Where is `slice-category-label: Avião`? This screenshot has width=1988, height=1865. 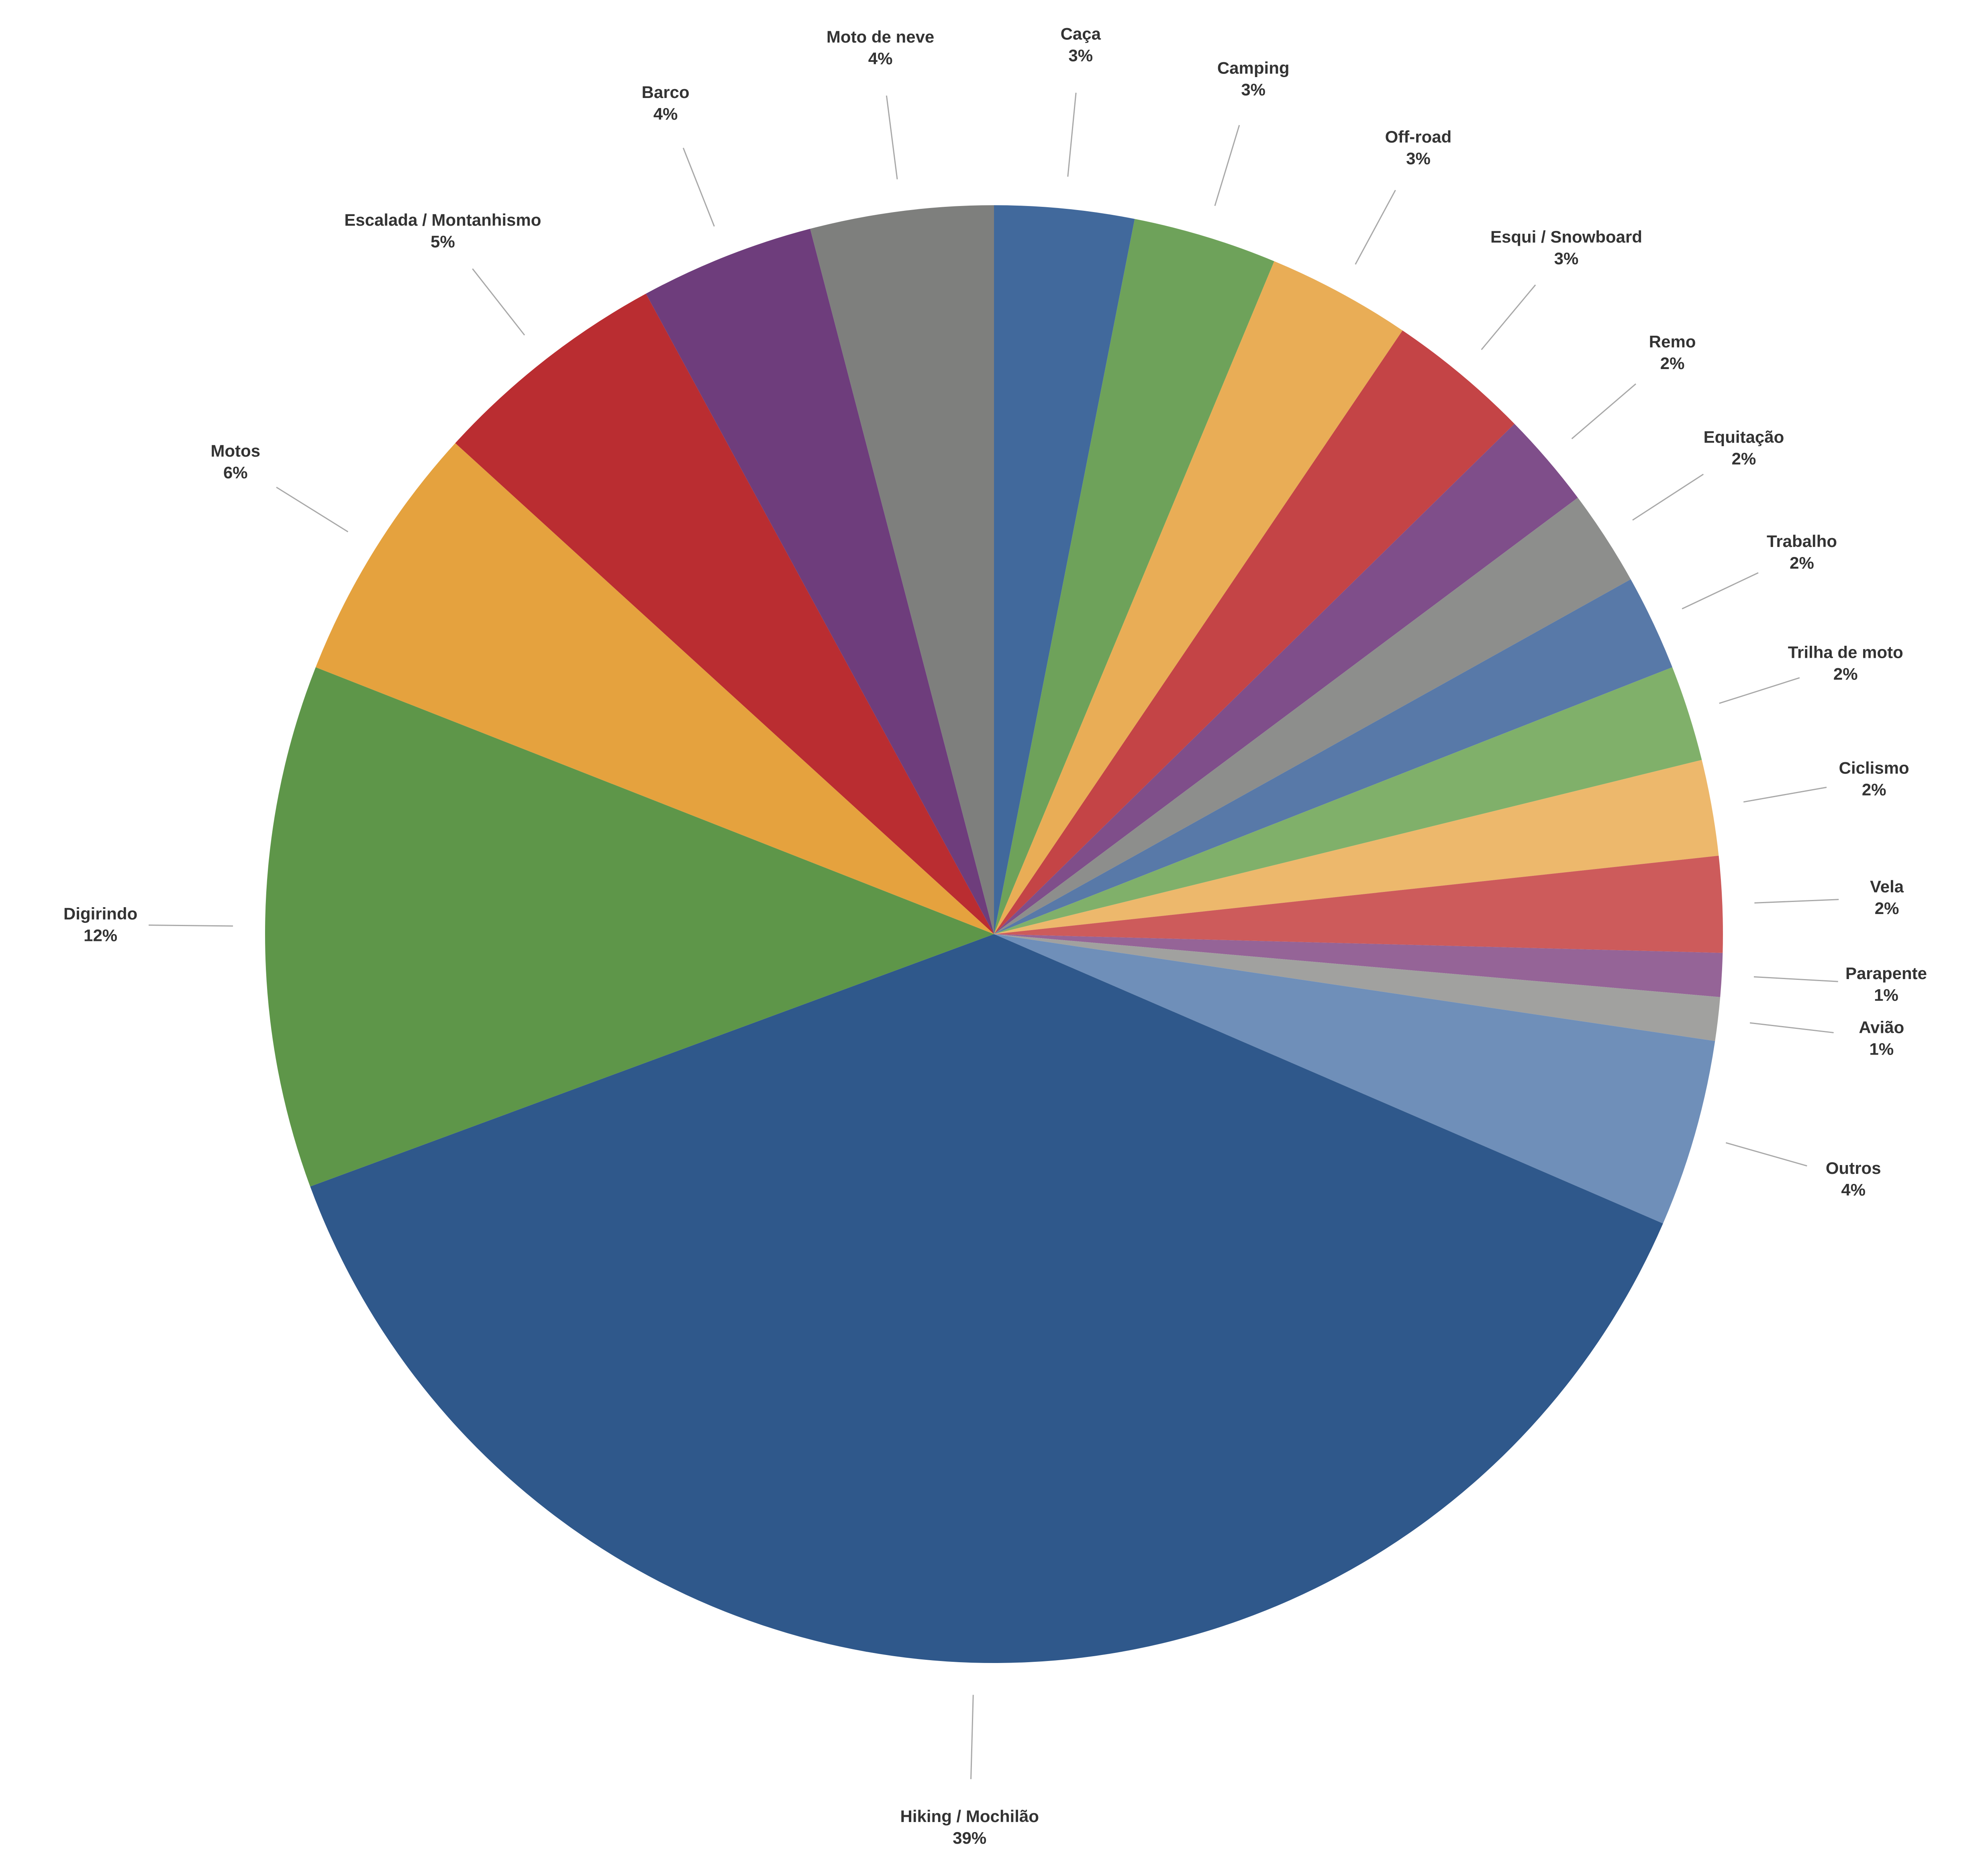
slice-category-label: Avião is located at coordinates (1881, 1027).